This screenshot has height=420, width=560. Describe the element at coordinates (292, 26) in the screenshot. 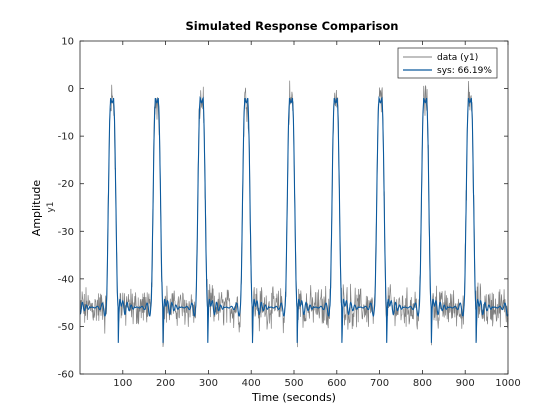

I see `chart-title: Simulated Response Comparison` at that location.